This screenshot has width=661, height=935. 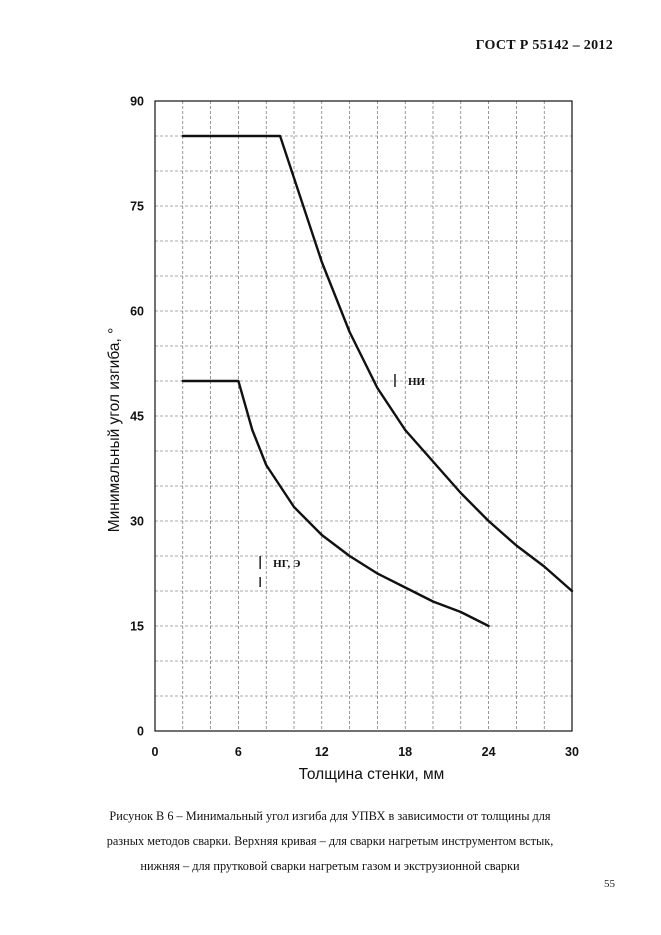 I want to click on y-tick-label: 75, so click(x=137, y=207).